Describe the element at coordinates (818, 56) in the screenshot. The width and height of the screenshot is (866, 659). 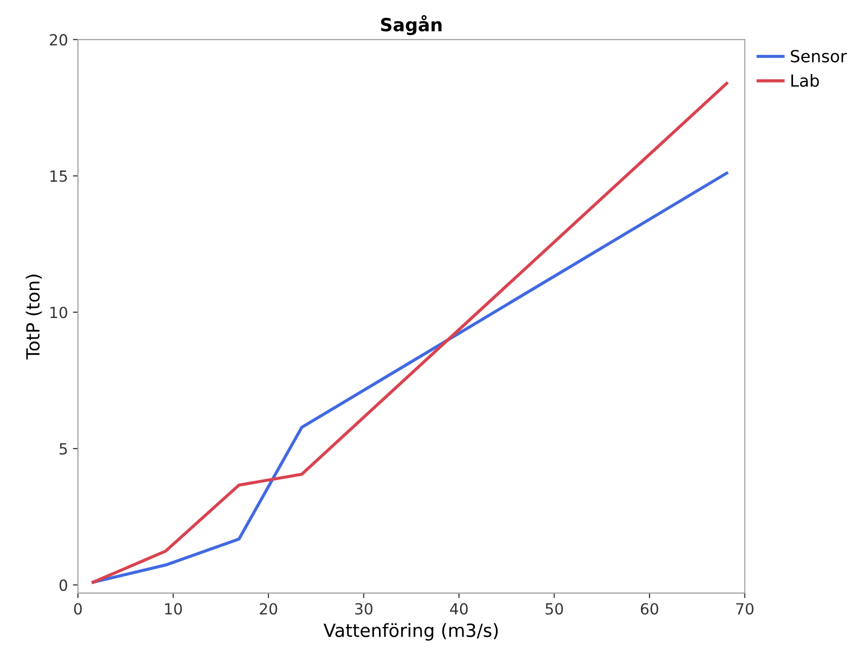
I see `legend-label: Sensor` at that location.